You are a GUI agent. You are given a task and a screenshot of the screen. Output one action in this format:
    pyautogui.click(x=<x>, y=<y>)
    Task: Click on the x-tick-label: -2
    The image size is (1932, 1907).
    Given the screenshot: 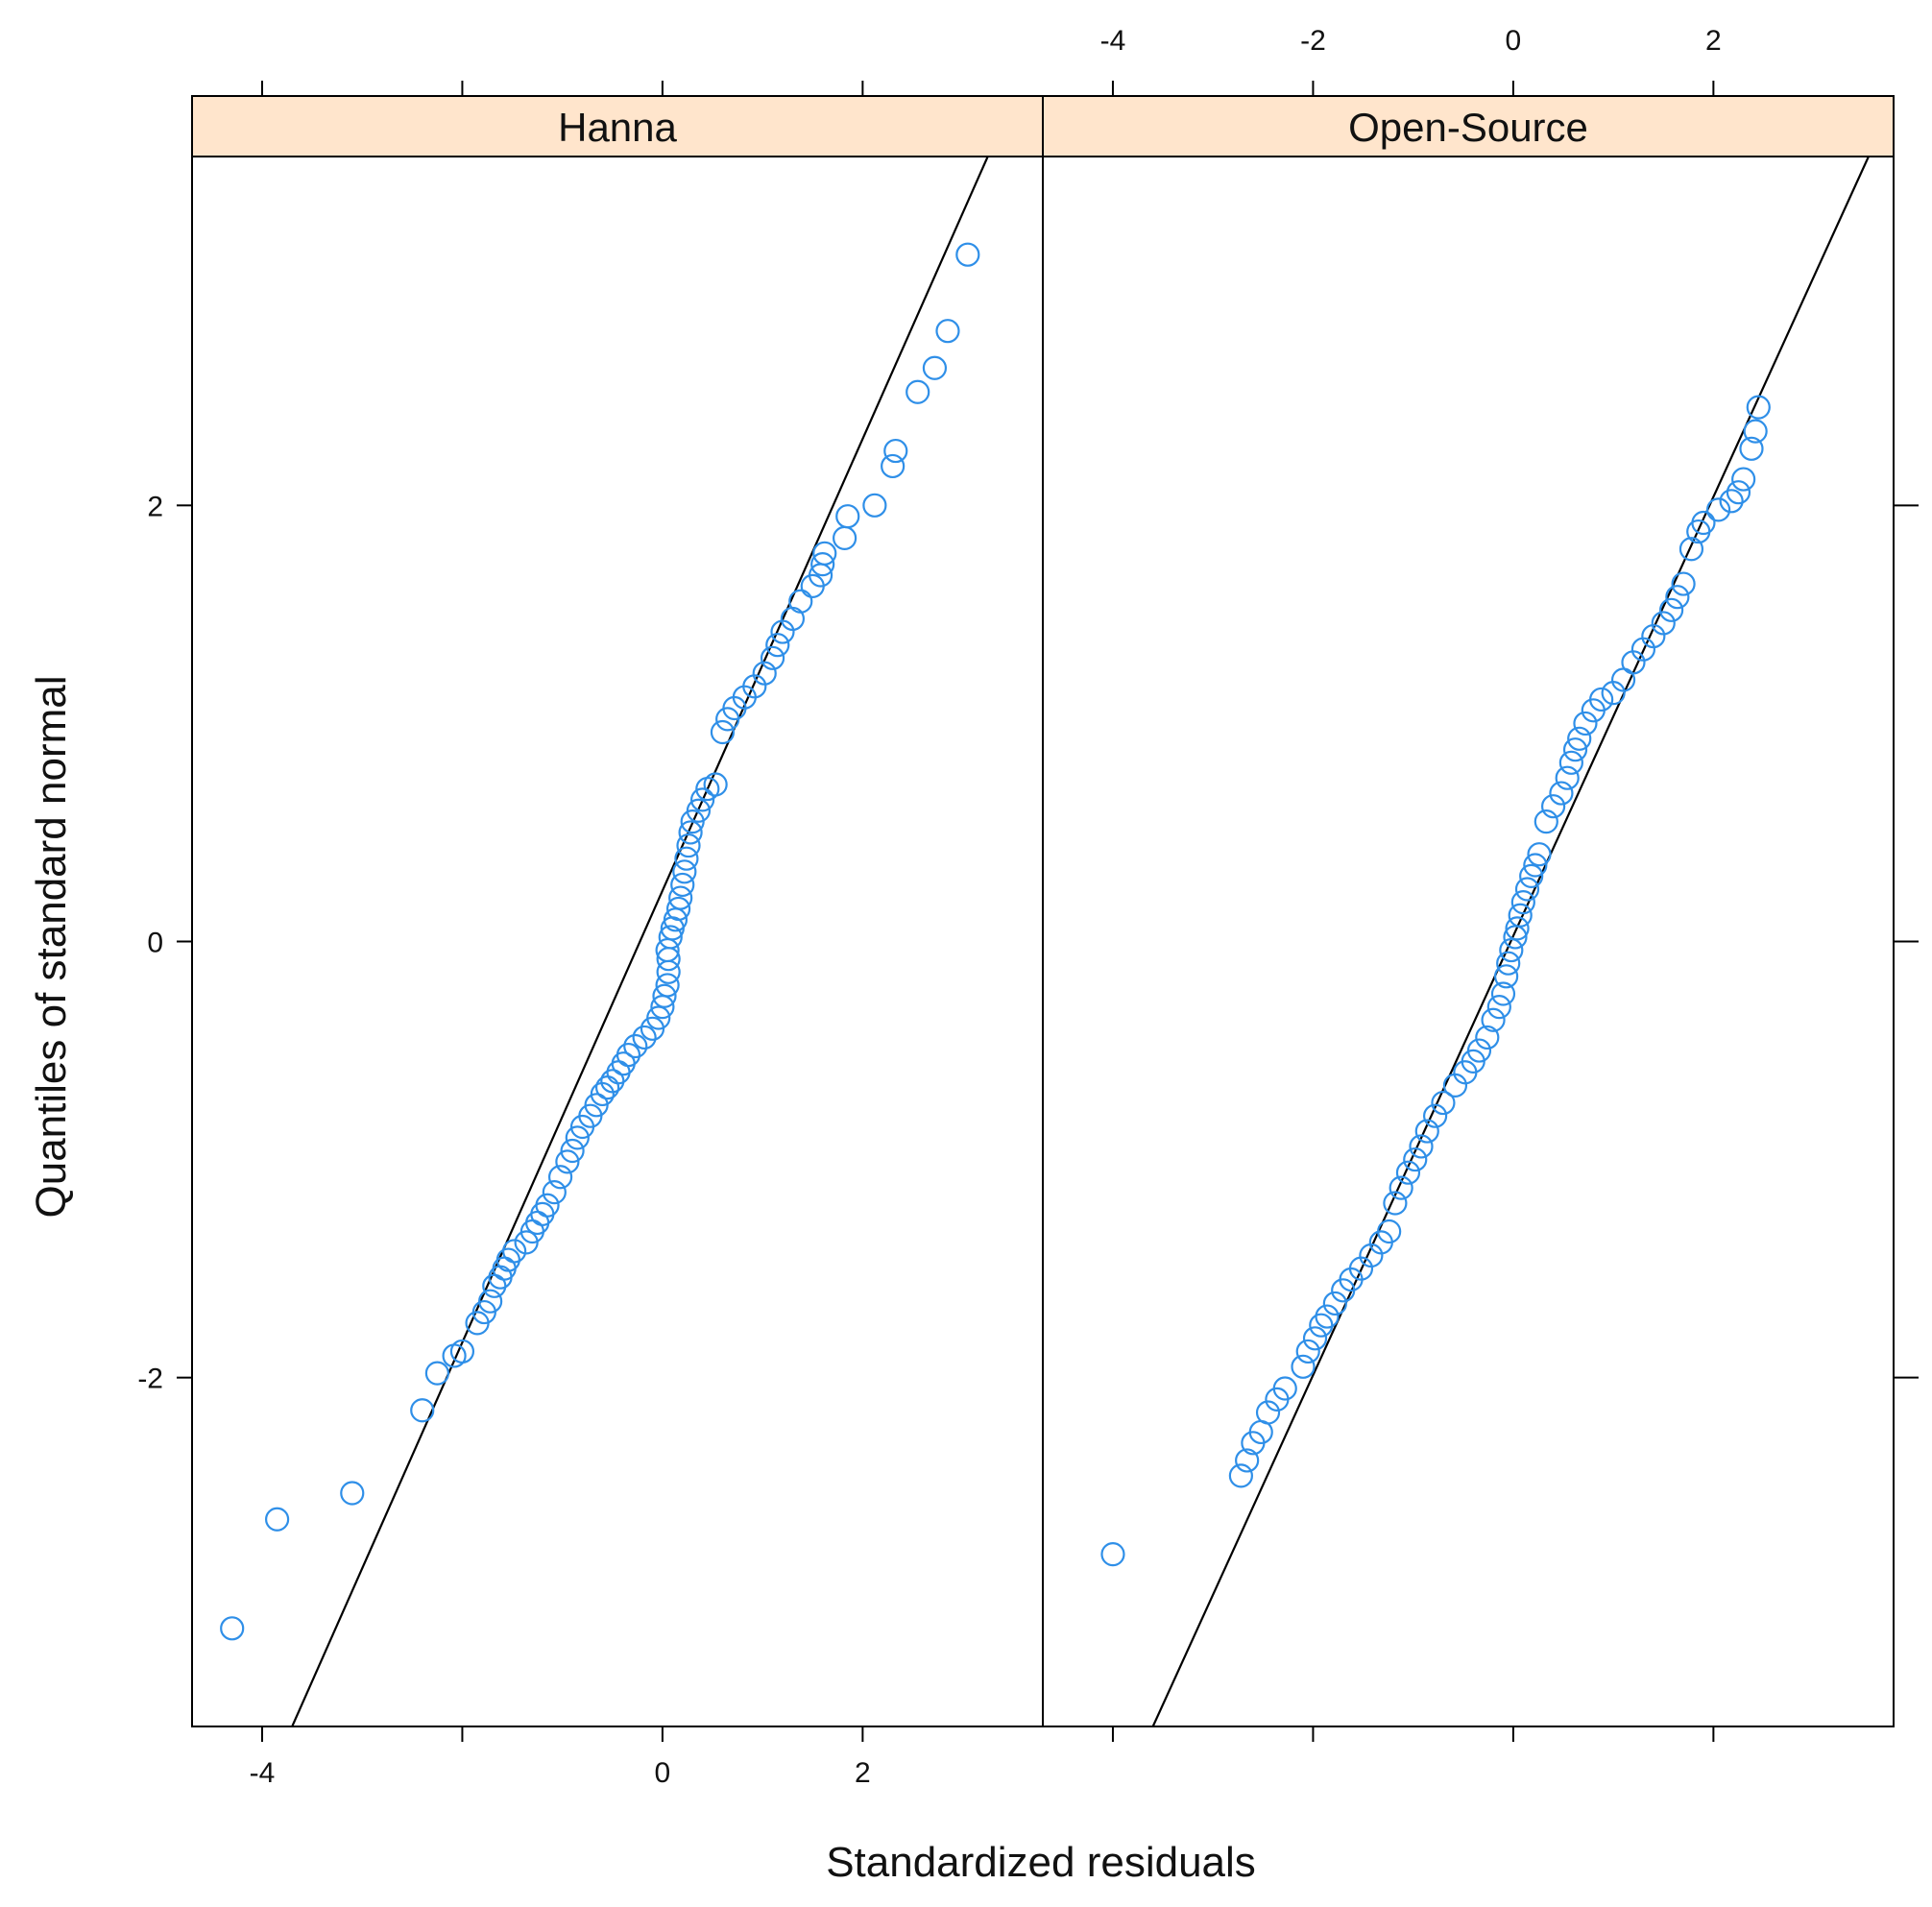 What is the action you would take?
    pyautogui.click(x=1313, y=41)
    